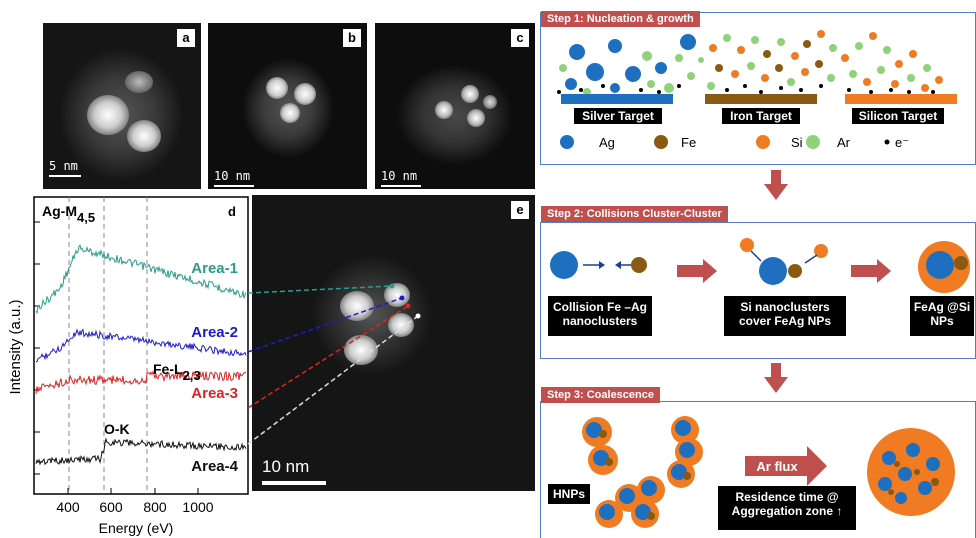 This screenshot has height=538, width=976. Describe the element at coordinates (942, 316) in the screenshot. I see `step2-label-feag-si: FeAg @Si NPs` at that location.